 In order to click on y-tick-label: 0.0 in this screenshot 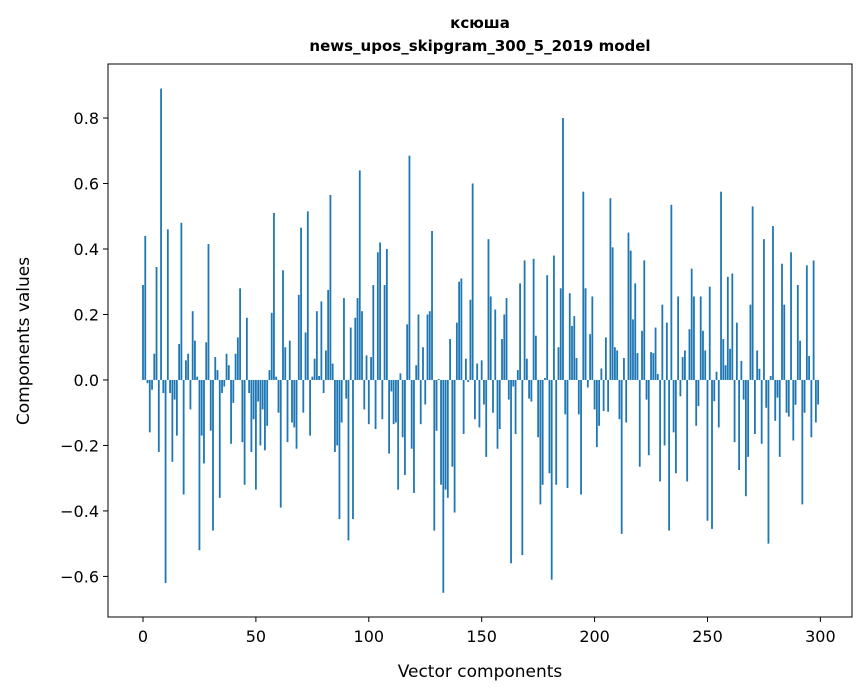, I will do `click(86, 380)`.